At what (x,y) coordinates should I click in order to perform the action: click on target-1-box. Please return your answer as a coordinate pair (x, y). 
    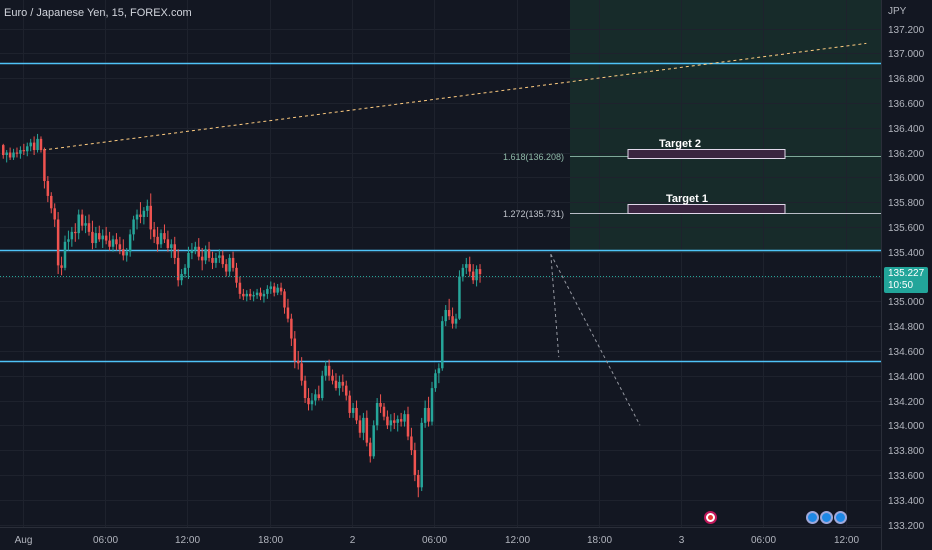
    Looking at the image, I should click on (706, 209).